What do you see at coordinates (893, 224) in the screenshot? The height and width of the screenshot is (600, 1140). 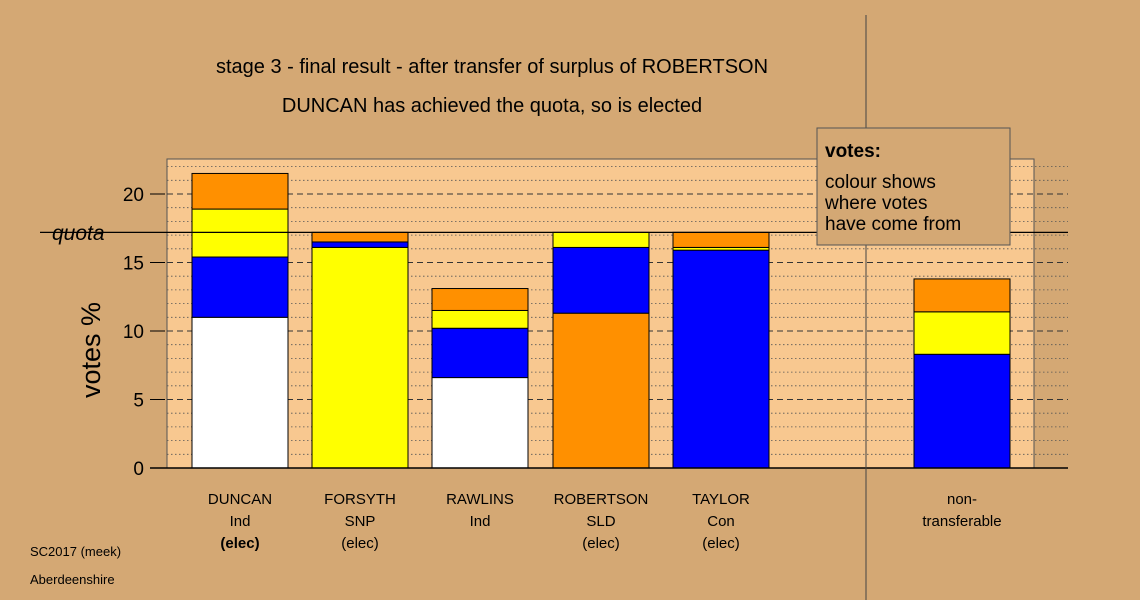 I see `legend-line-3: have come from` at bounding box center [893, 224].